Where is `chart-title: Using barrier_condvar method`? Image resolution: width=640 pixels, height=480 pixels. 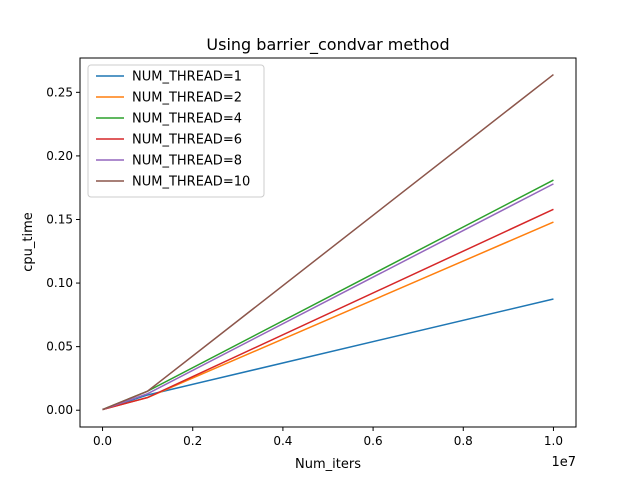 chart-title: Using barrier_condvar method is located at coordinates (327, 45).